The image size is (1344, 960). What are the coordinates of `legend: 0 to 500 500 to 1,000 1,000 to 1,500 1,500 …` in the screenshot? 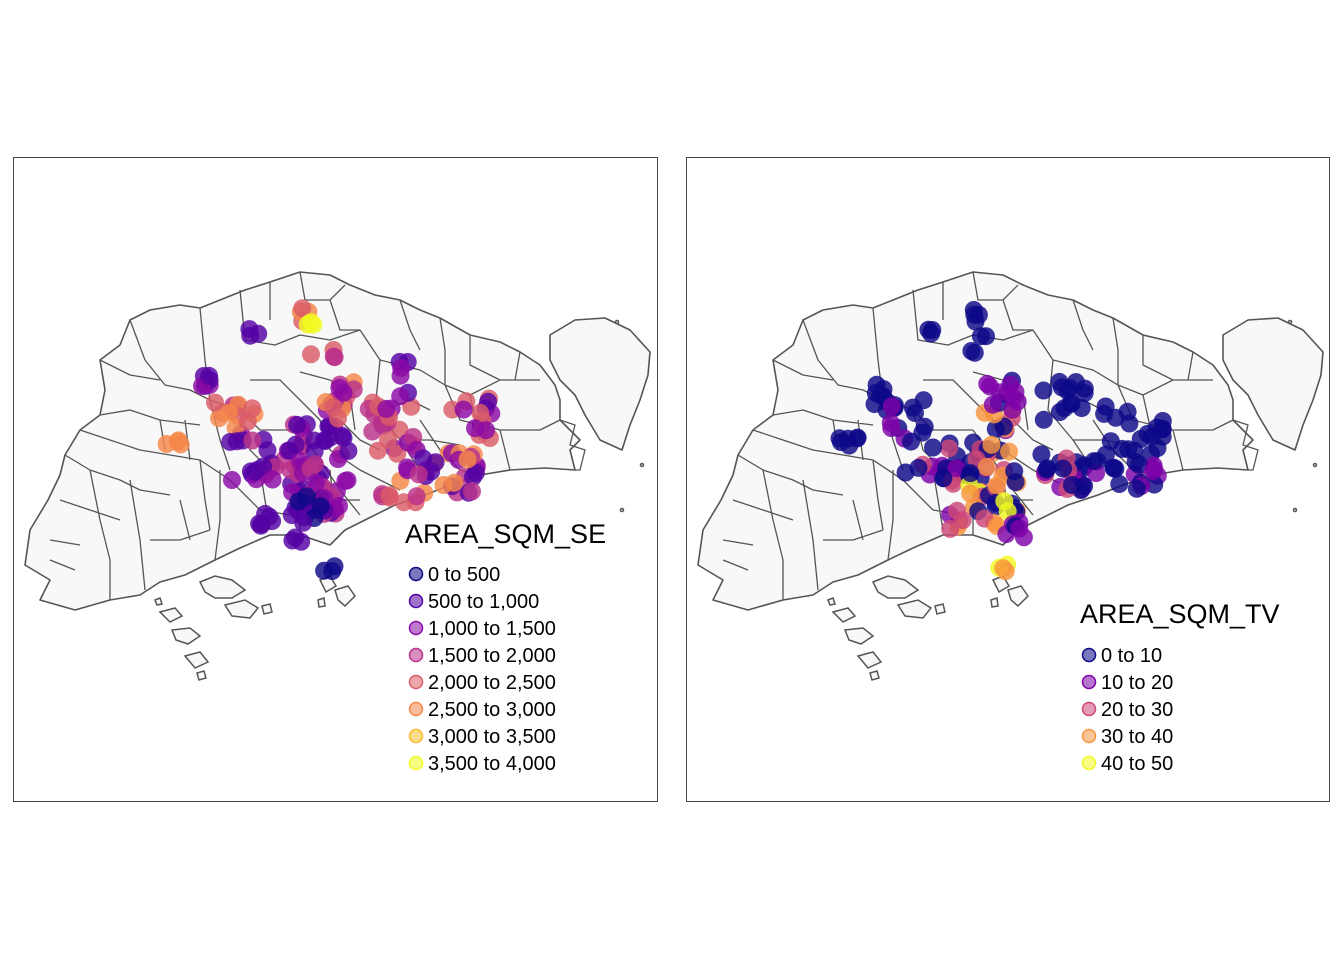 It's located at (482, 669).